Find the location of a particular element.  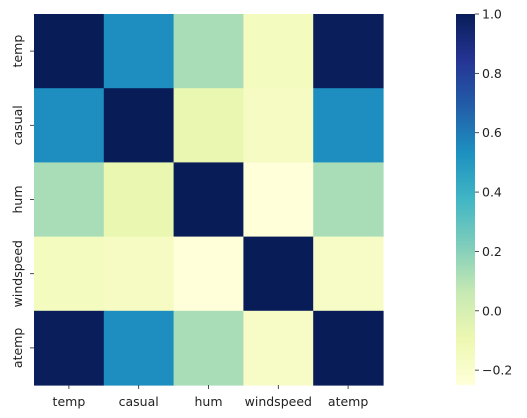

heatmap-cell-windspeed-casual is located at coordinates (139, 274).